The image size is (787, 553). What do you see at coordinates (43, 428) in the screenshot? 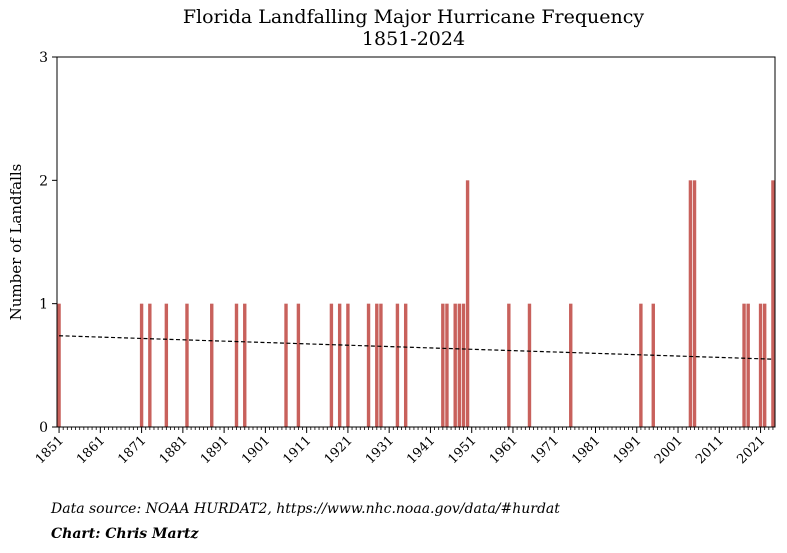
I see `y-tick-label-0: 0` at bounding box center [43, 428].